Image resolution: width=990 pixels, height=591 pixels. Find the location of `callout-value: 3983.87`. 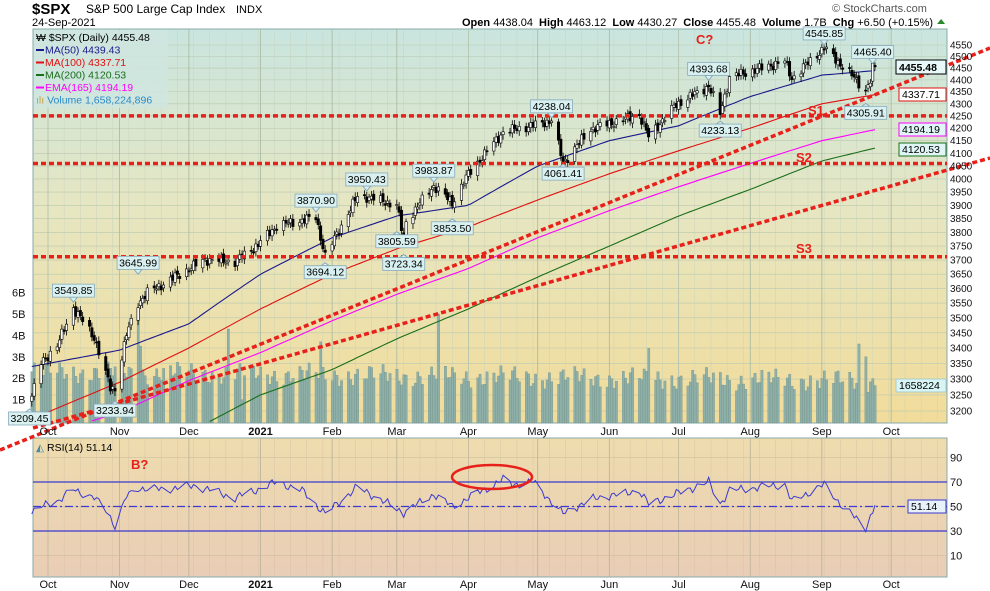

callout-value: 3983.87 is located at coordinates (434, 171).